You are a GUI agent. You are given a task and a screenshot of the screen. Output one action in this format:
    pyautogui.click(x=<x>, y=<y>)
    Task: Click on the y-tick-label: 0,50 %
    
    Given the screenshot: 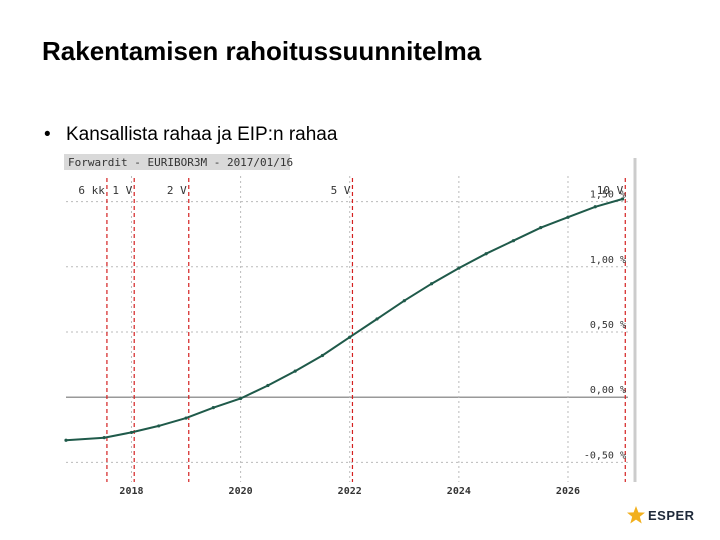 What is the action you would take?
    pyautogui.click(x=608, y=325)
    